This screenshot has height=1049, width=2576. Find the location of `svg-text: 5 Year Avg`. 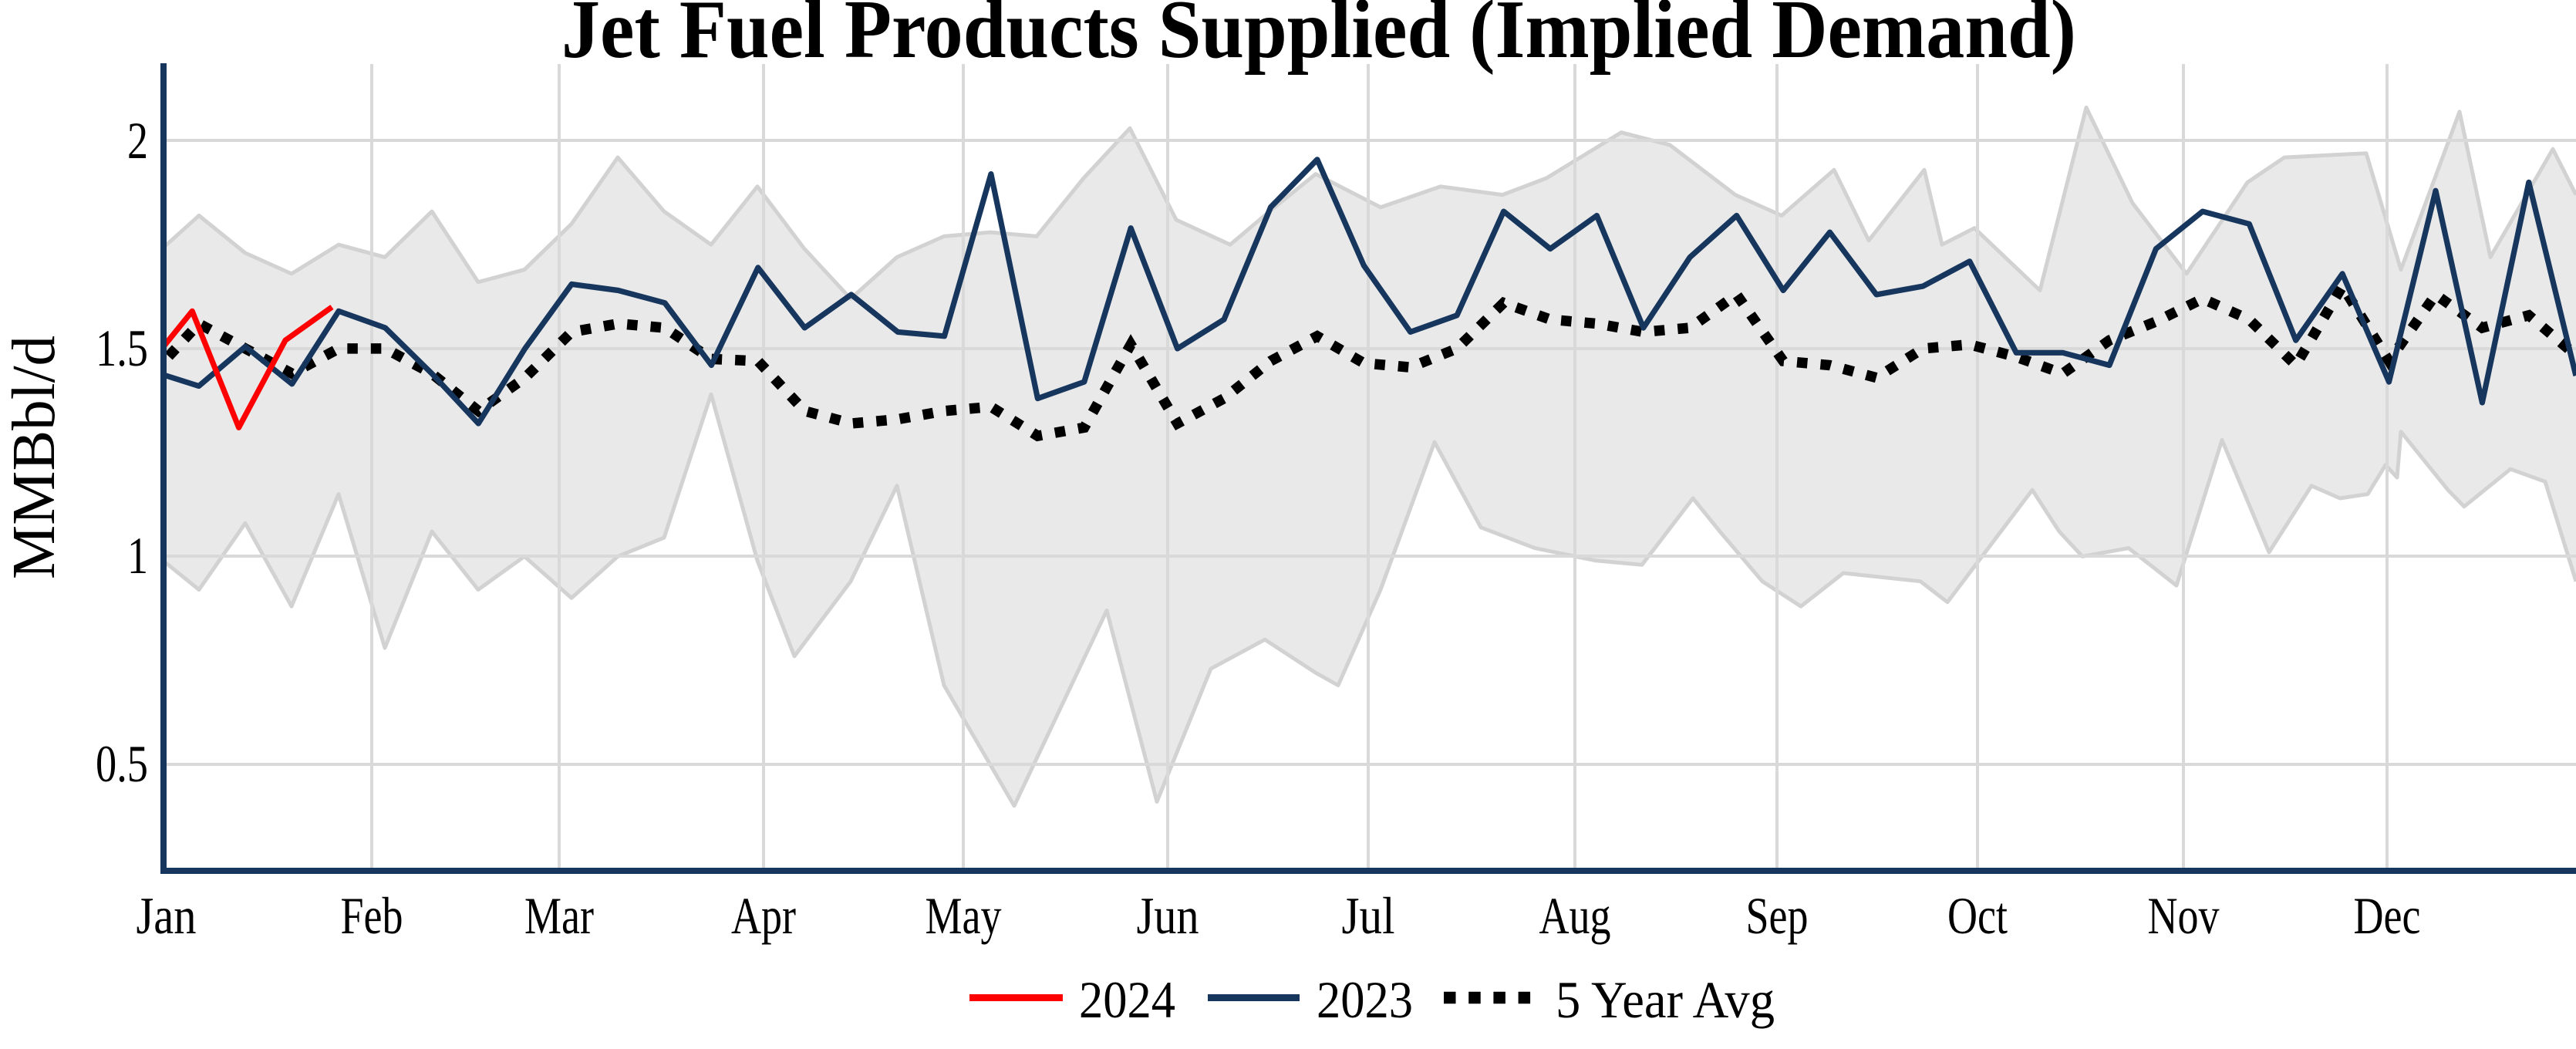

svg-text: 5 Year Avg is located at coordinates (1665, 999).